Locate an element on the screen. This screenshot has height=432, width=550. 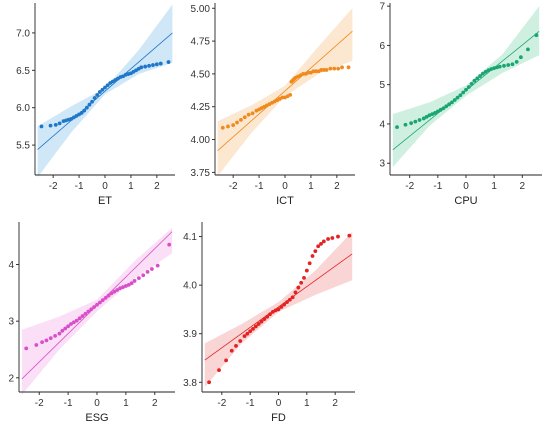
x-axis-title: FD is located at coordinates (278, 418).